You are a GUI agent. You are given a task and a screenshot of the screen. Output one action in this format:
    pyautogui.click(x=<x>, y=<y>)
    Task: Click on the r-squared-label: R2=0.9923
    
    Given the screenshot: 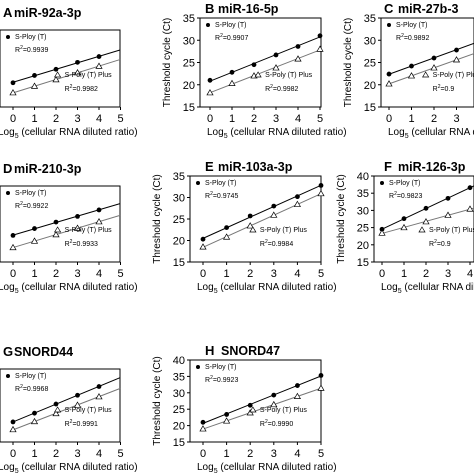 What is the action you would take?
    pyautogui.click(x=221, y=379)
    